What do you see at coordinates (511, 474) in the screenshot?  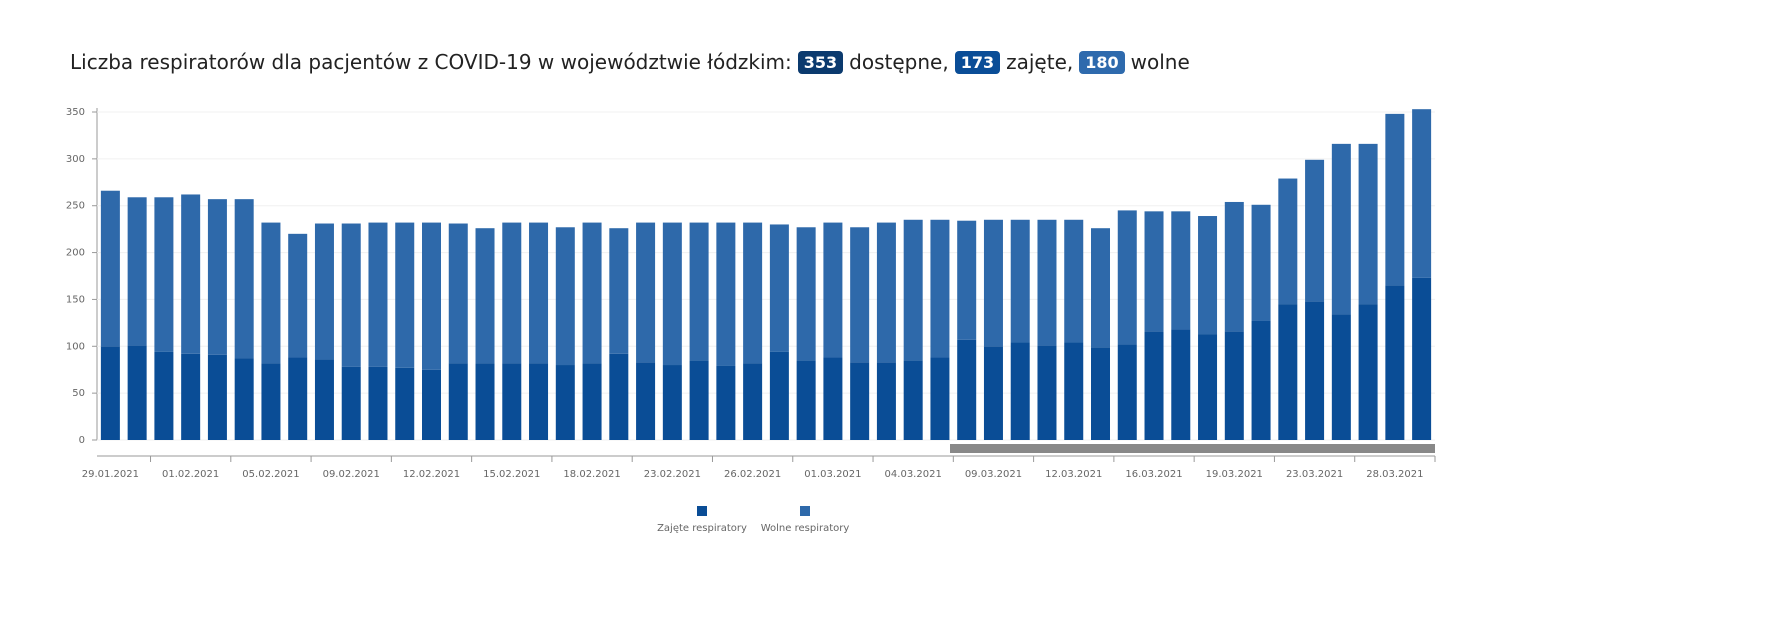 I see `x-tick-label: 15.02.2021` at bounding box center [511, 474].